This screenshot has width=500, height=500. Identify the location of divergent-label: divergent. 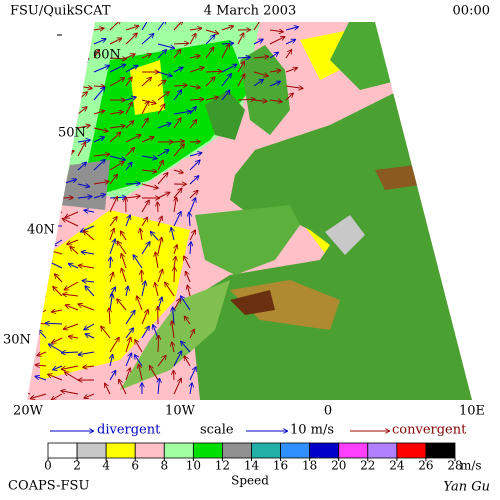
(129, 430).